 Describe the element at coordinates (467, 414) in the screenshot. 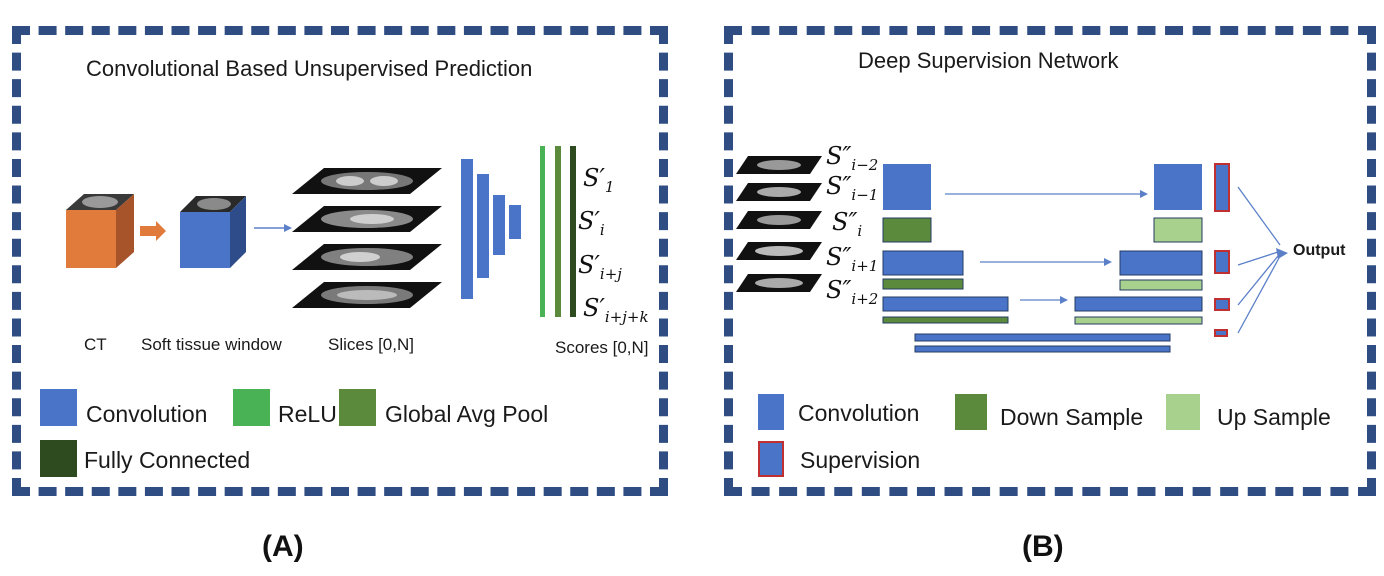

I see `legend-gap-label: Global Avg Pool` at that location.